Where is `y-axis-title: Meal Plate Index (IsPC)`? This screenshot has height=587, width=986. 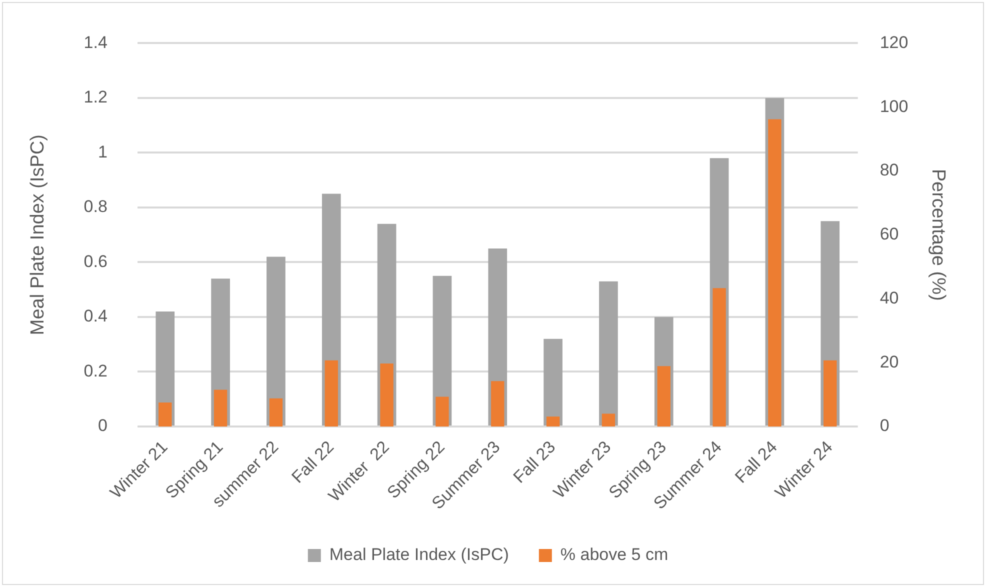
y-axis-title: Meal Plate Index (IsPC) is located at coordinates (38, 235).